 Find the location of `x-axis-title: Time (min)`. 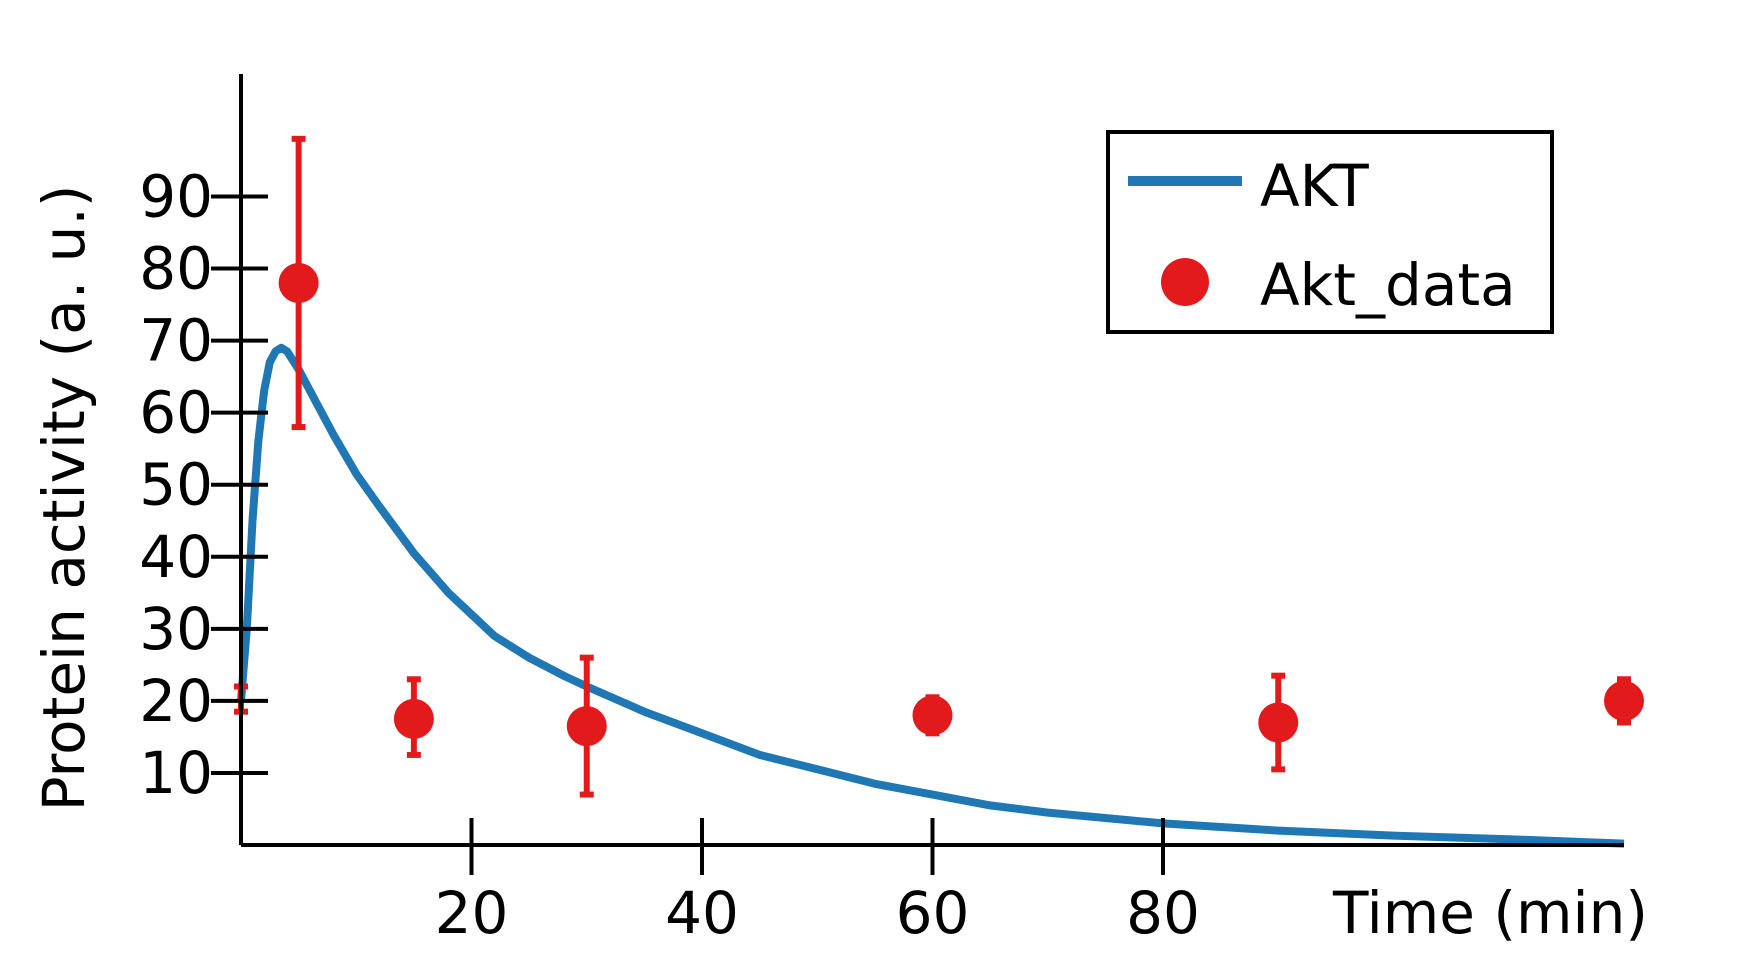

x-axis-title: Time (min) is located at coordinates (1490, 913).